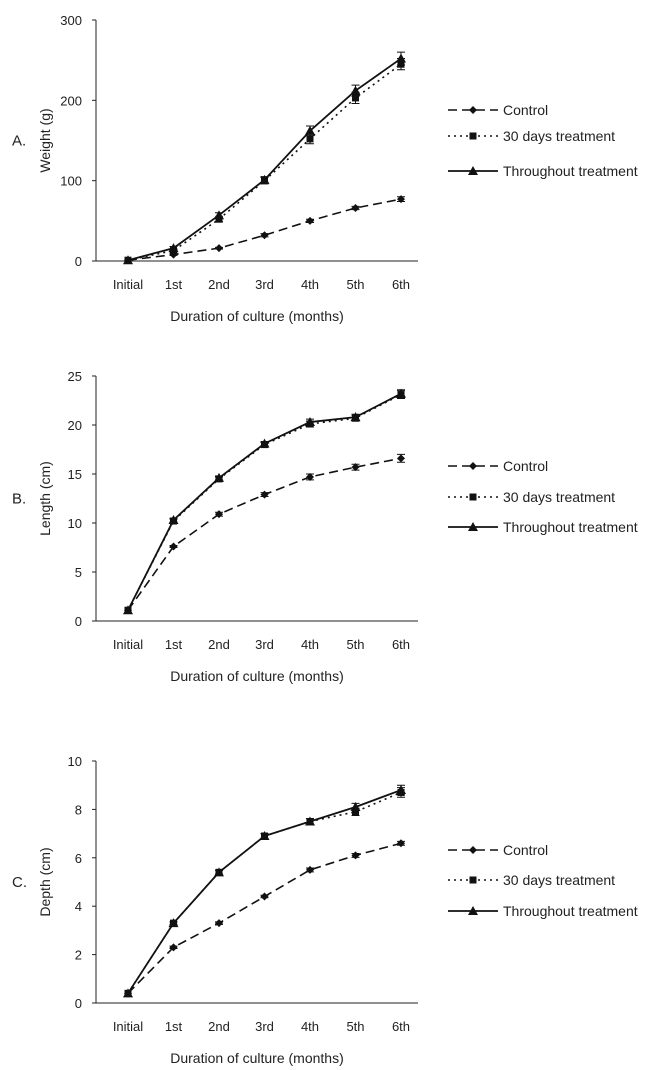 This screenshot has width=668, height=1070. What do you see at coordinates (78, 858) in the screenshot?
I see `y-tick-label: 6` at bounding box center [78, 858].